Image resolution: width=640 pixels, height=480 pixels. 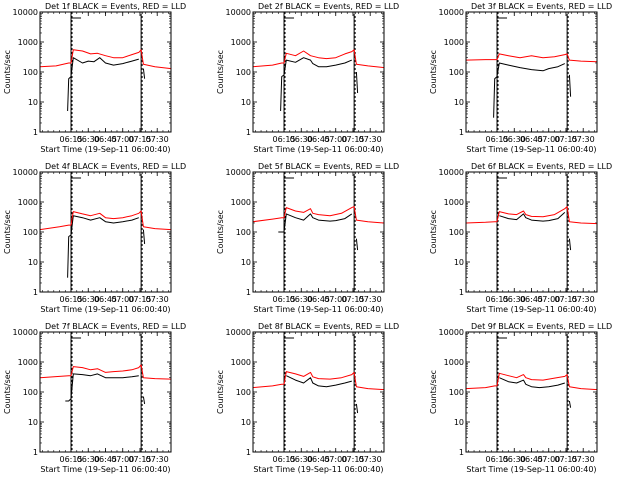 I want to click on panel-title: Det 9f BLACK = Events, RED = LLD, so click(x=541, y=326).